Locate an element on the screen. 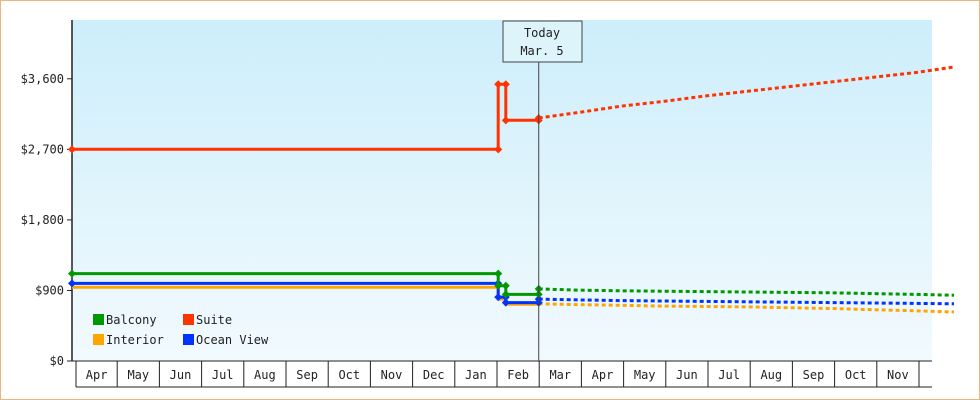  y-tick-label: $900 is located at coordinates (49, 290).